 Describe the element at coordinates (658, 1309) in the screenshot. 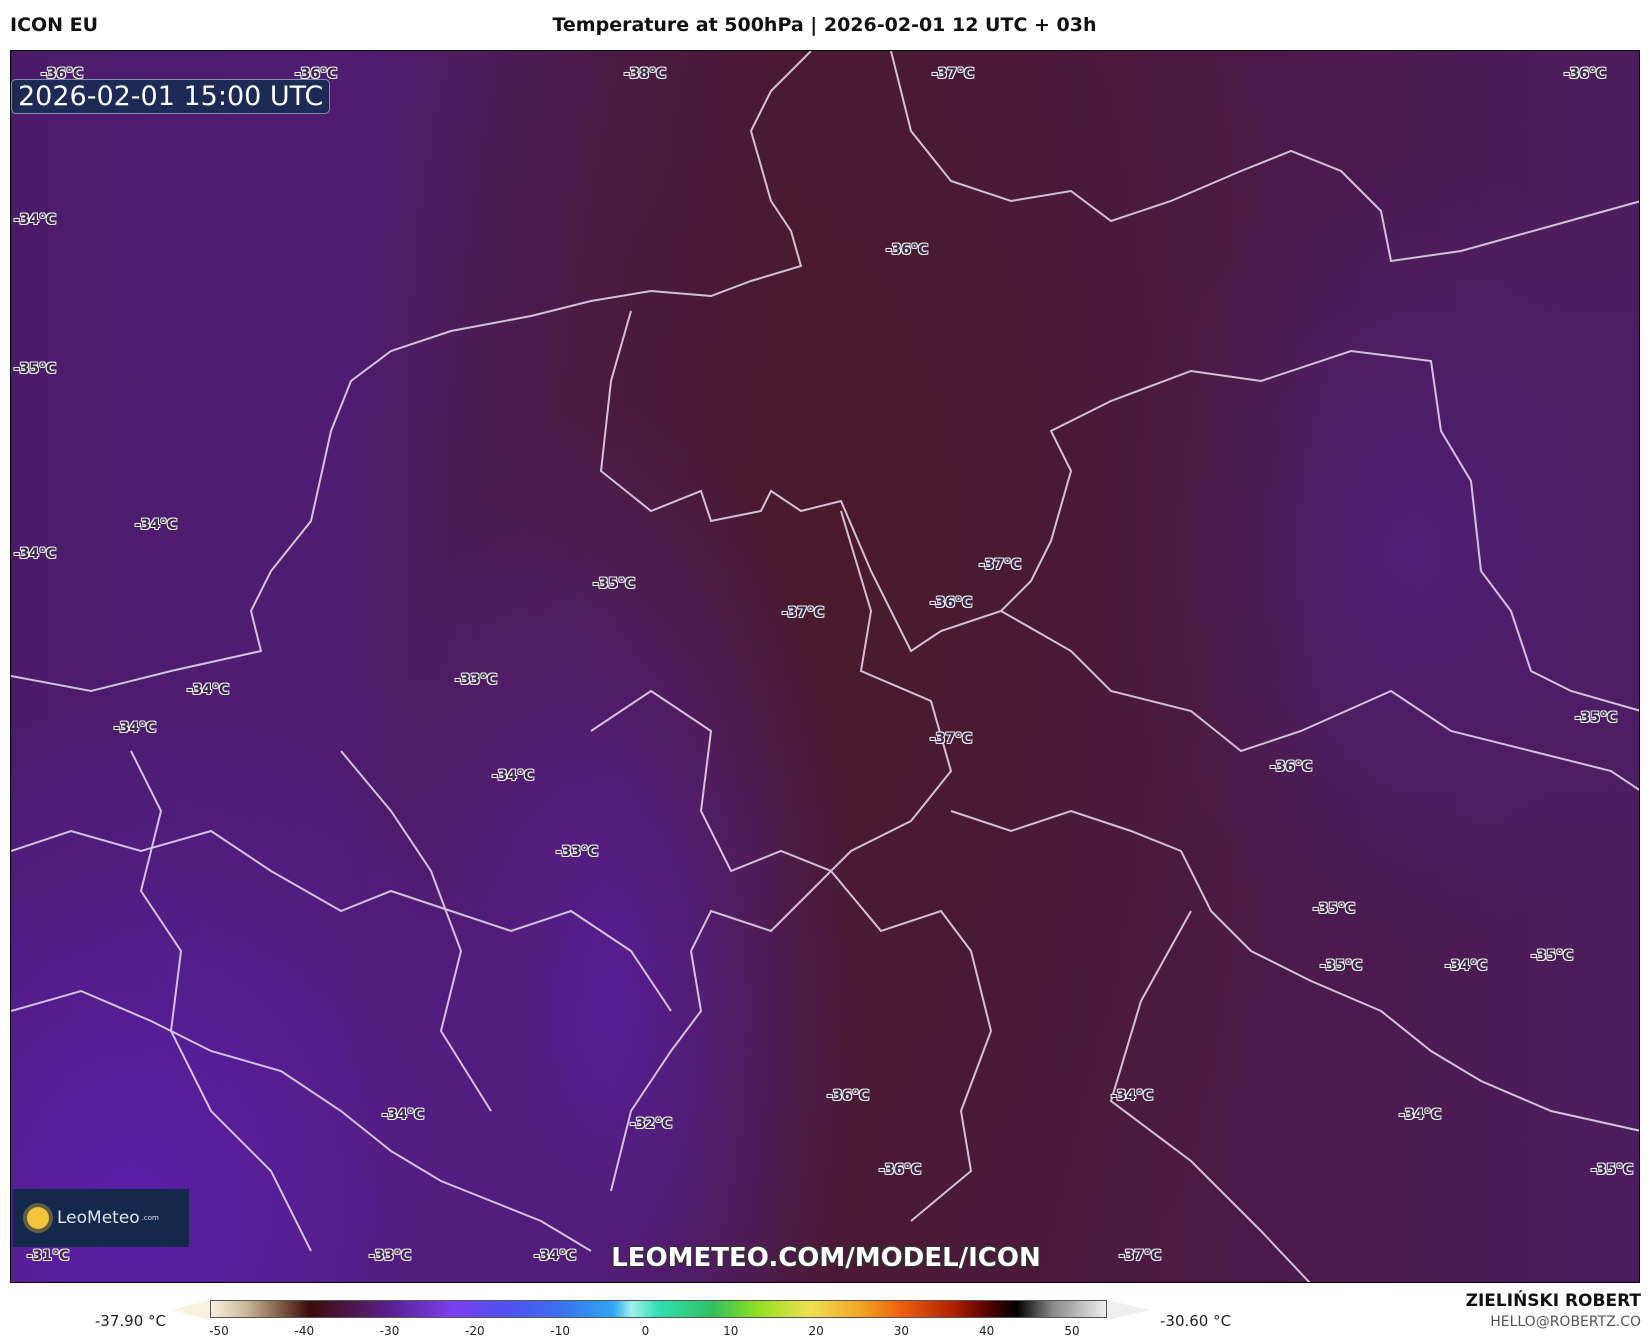

I see `colorbar` at that location.